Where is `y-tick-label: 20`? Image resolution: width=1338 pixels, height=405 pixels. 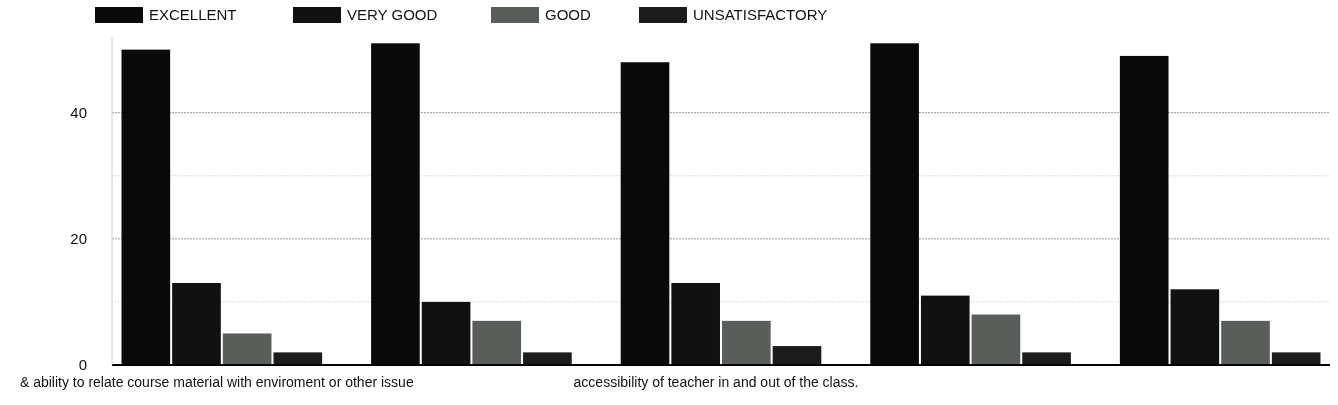 y-tick-label: 20 is located at coordinates (78, 239).